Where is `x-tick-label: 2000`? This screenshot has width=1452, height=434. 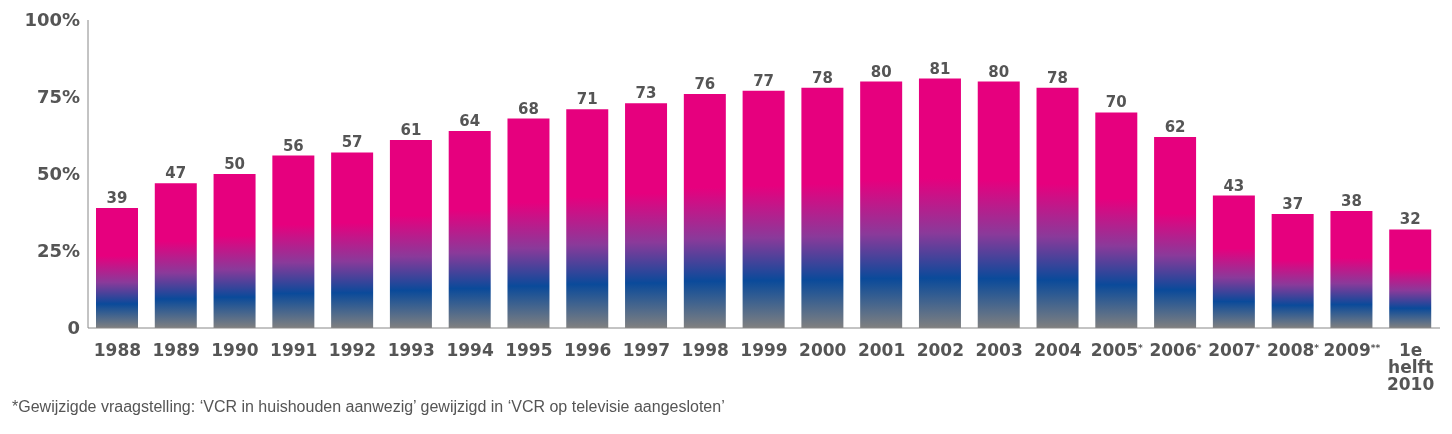 x-tick-label: 2000 is located at coordinates (823, 350).